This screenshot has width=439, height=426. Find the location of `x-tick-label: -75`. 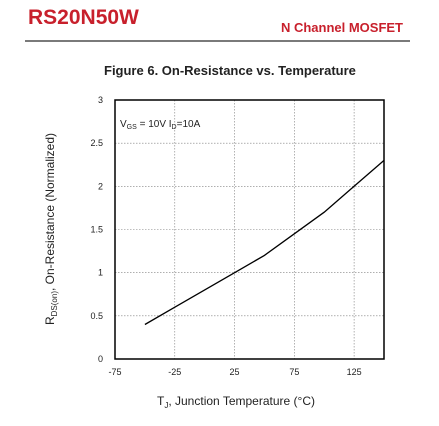

x-tick-label: -75 is located at coordinates (114, 372).